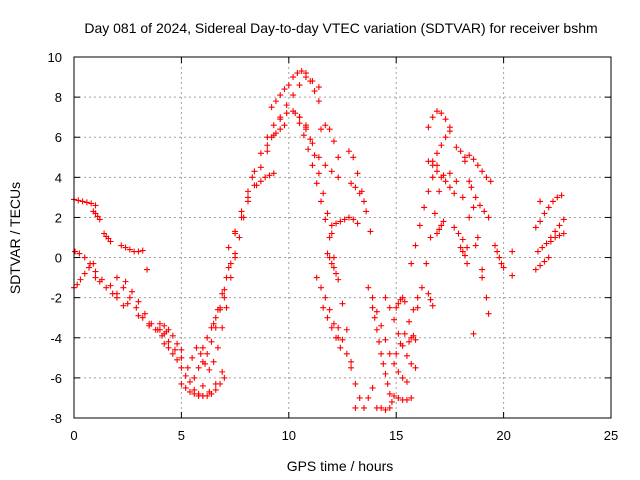 Image resolution: width=640 pixels, height=480 pixels. I want to click on x-tick-label: 10, so click(289, 435).